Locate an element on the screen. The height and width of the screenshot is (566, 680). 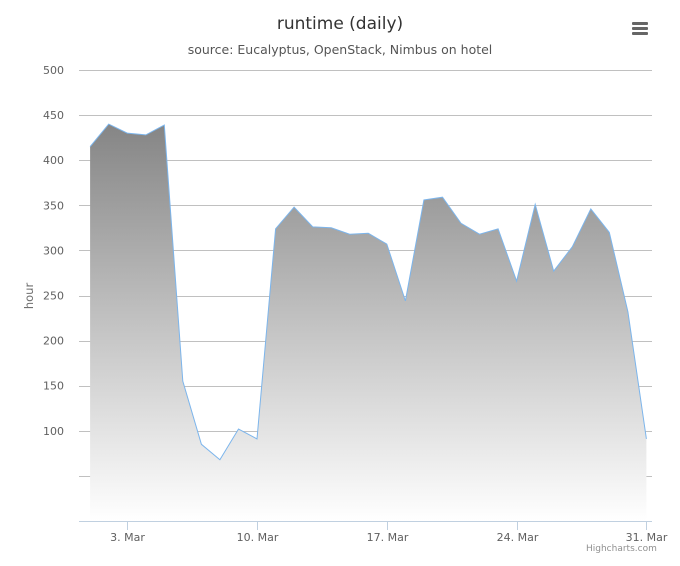
x-tick-label: 17. Mar is located at coordinates (388, 537).